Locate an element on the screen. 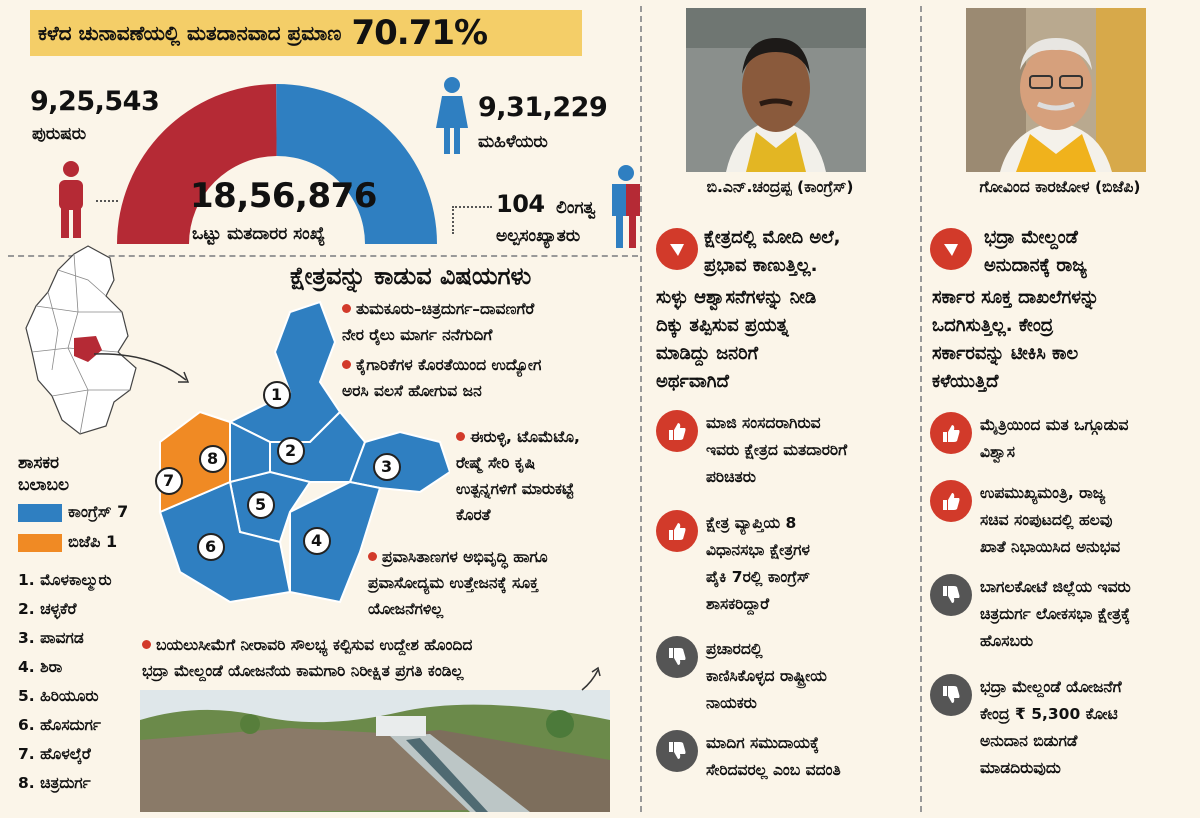  male-voter-label: ಪುರುಷರು is located at coordinates (59, 134).